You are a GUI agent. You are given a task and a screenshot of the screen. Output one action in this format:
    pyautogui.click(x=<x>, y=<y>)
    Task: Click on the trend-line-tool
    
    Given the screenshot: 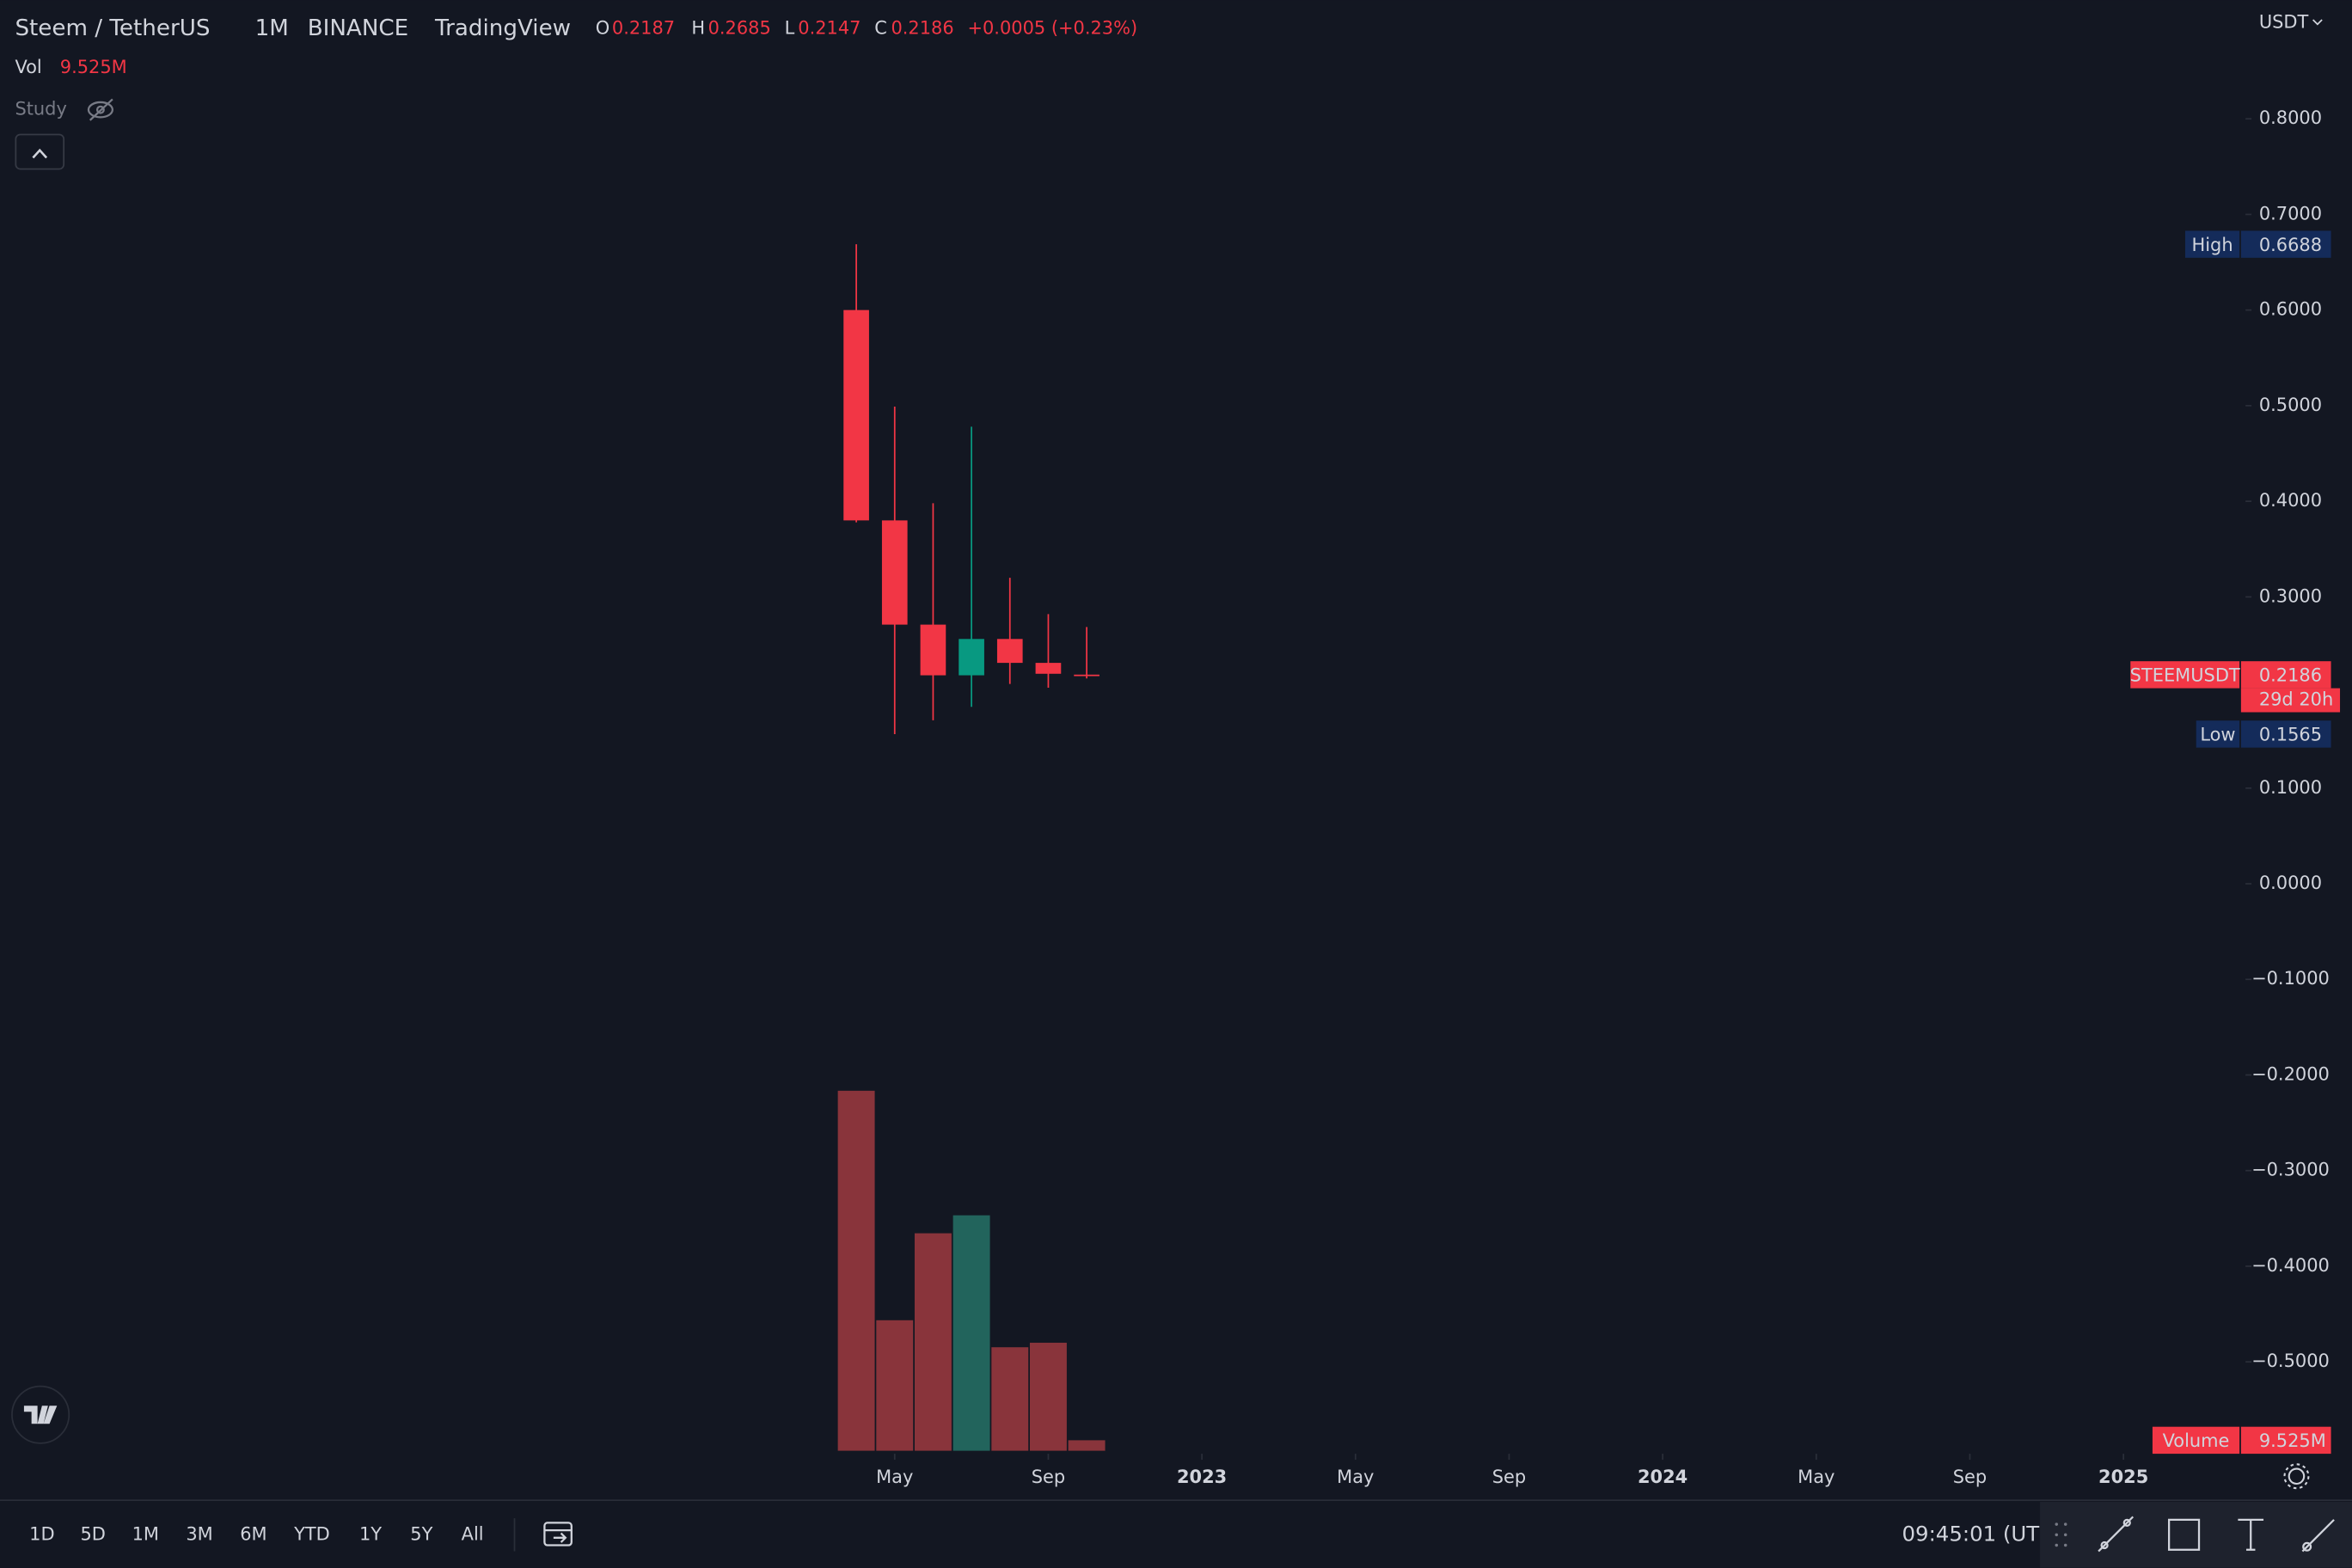 What is the action you would take?
    pyautogui.click(x=2116, y=1534)
    